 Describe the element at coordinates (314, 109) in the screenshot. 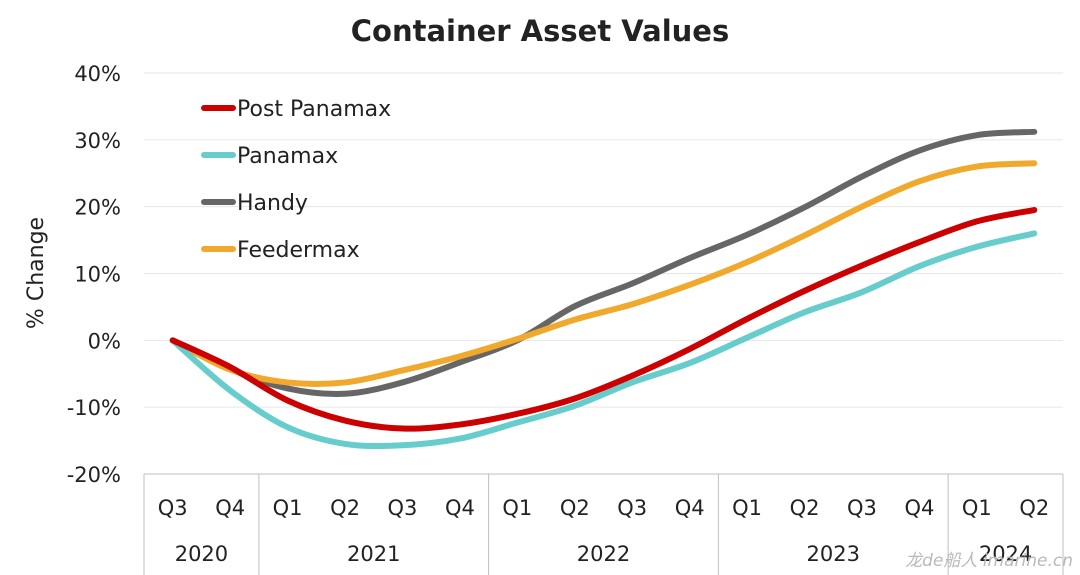

I see `legend-label: Post Panamax` at that location.